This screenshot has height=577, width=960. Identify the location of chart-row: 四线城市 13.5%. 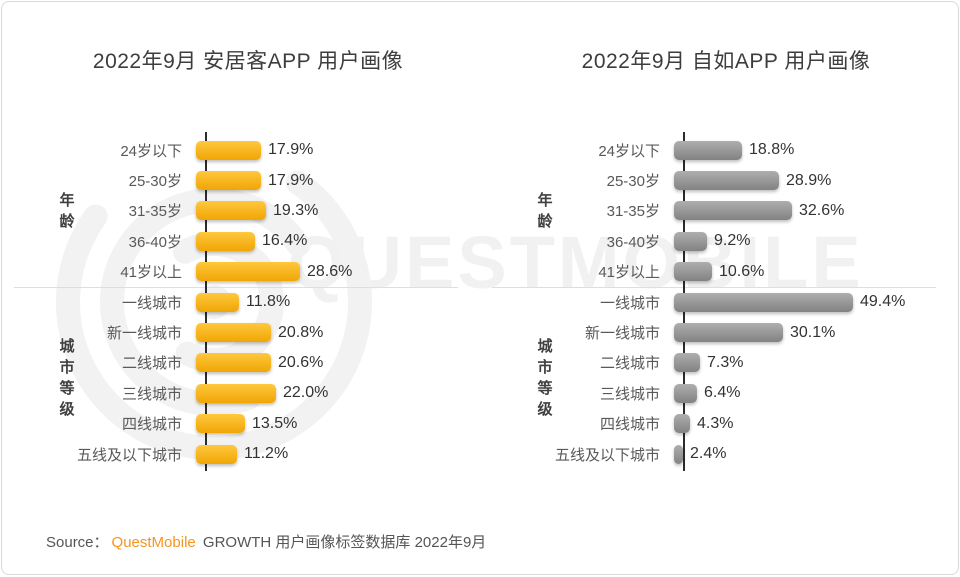
(248, 424).